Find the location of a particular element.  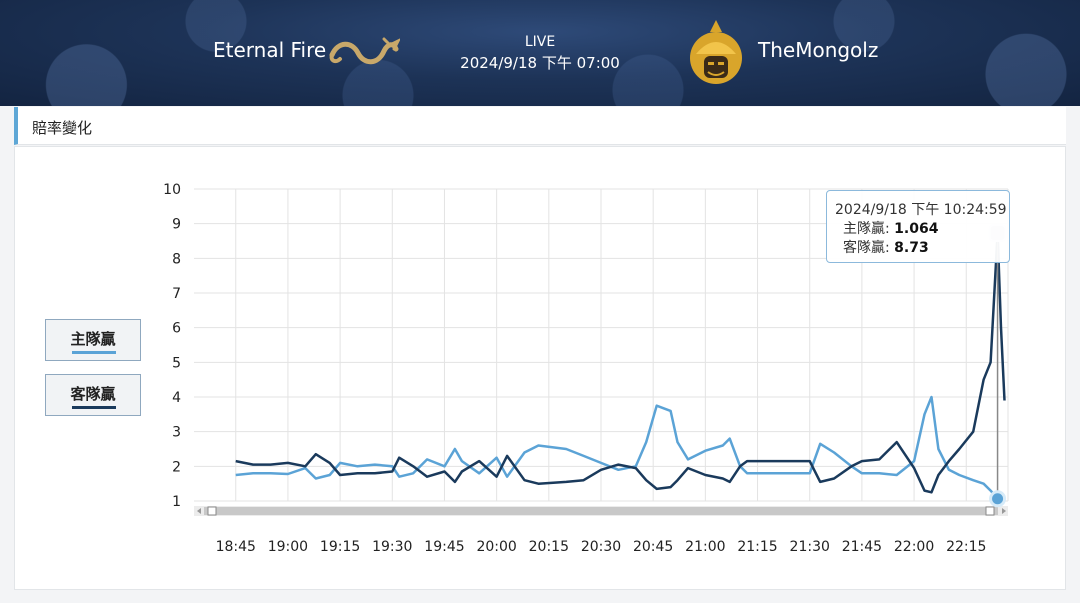

x-tick-label: 20:45 is located at coordinates (653, 547).